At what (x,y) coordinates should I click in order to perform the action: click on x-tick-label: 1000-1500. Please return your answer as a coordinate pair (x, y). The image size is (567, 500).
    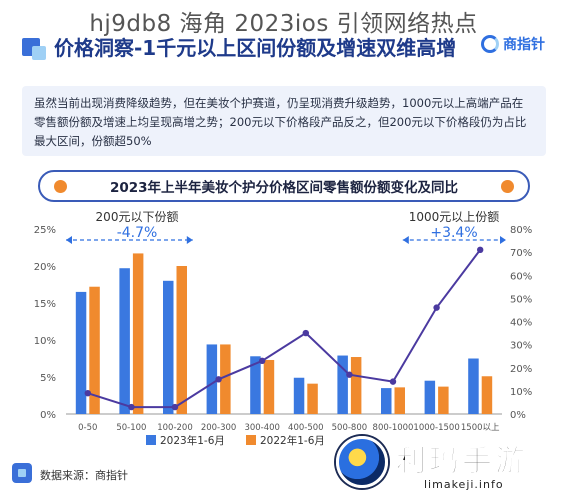
    Looking at the image, I should click on (436, 428).